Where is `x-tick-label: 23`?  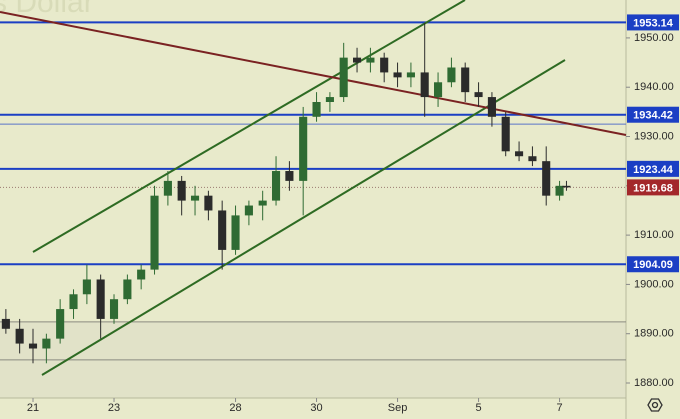
x-tick-label: 23 is located at coordinates (114, 408).